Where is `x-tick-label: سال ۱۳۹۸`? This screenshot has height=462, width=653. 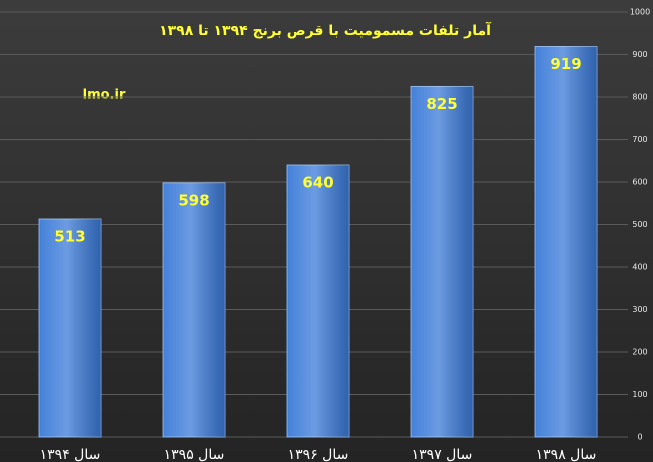
x-tick-label: سال ۱۳۹۸ is located at coordinates (566, 454).